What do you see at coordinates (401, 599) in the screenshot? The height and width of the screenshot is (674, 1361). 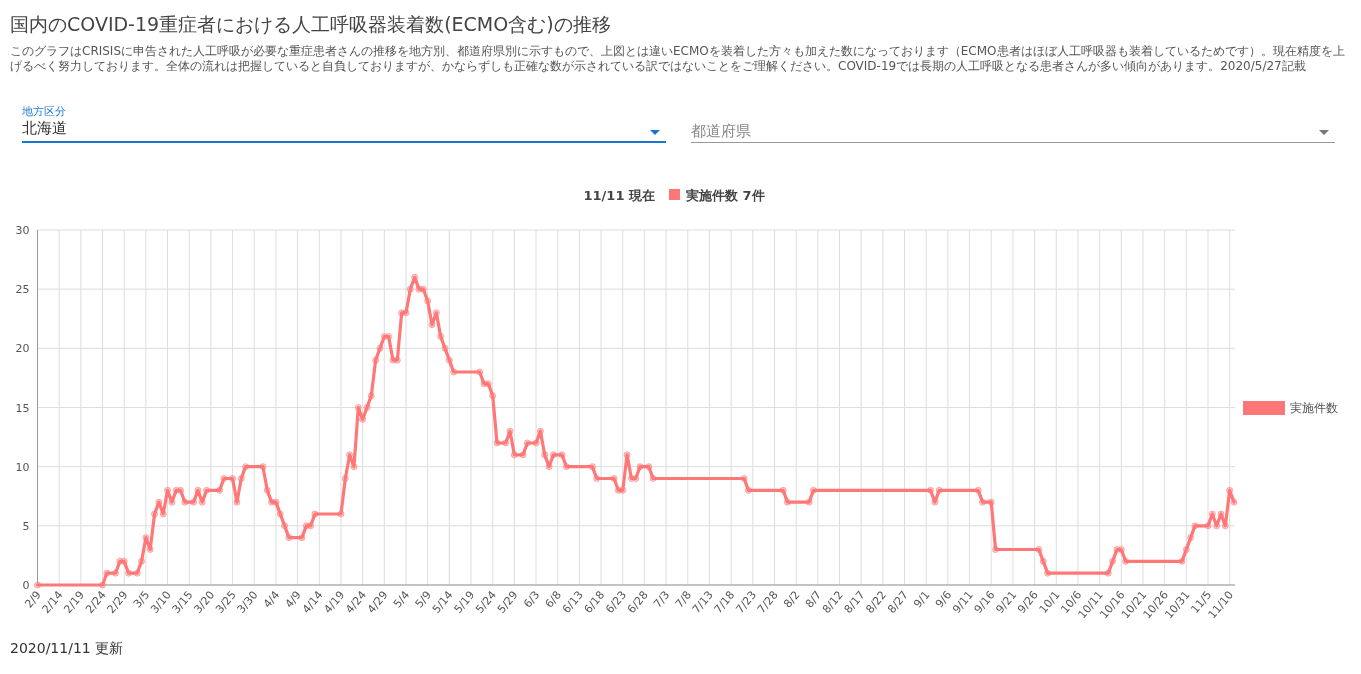 I see `x-tick-label: 5/4` at bounding box center [401, 599].